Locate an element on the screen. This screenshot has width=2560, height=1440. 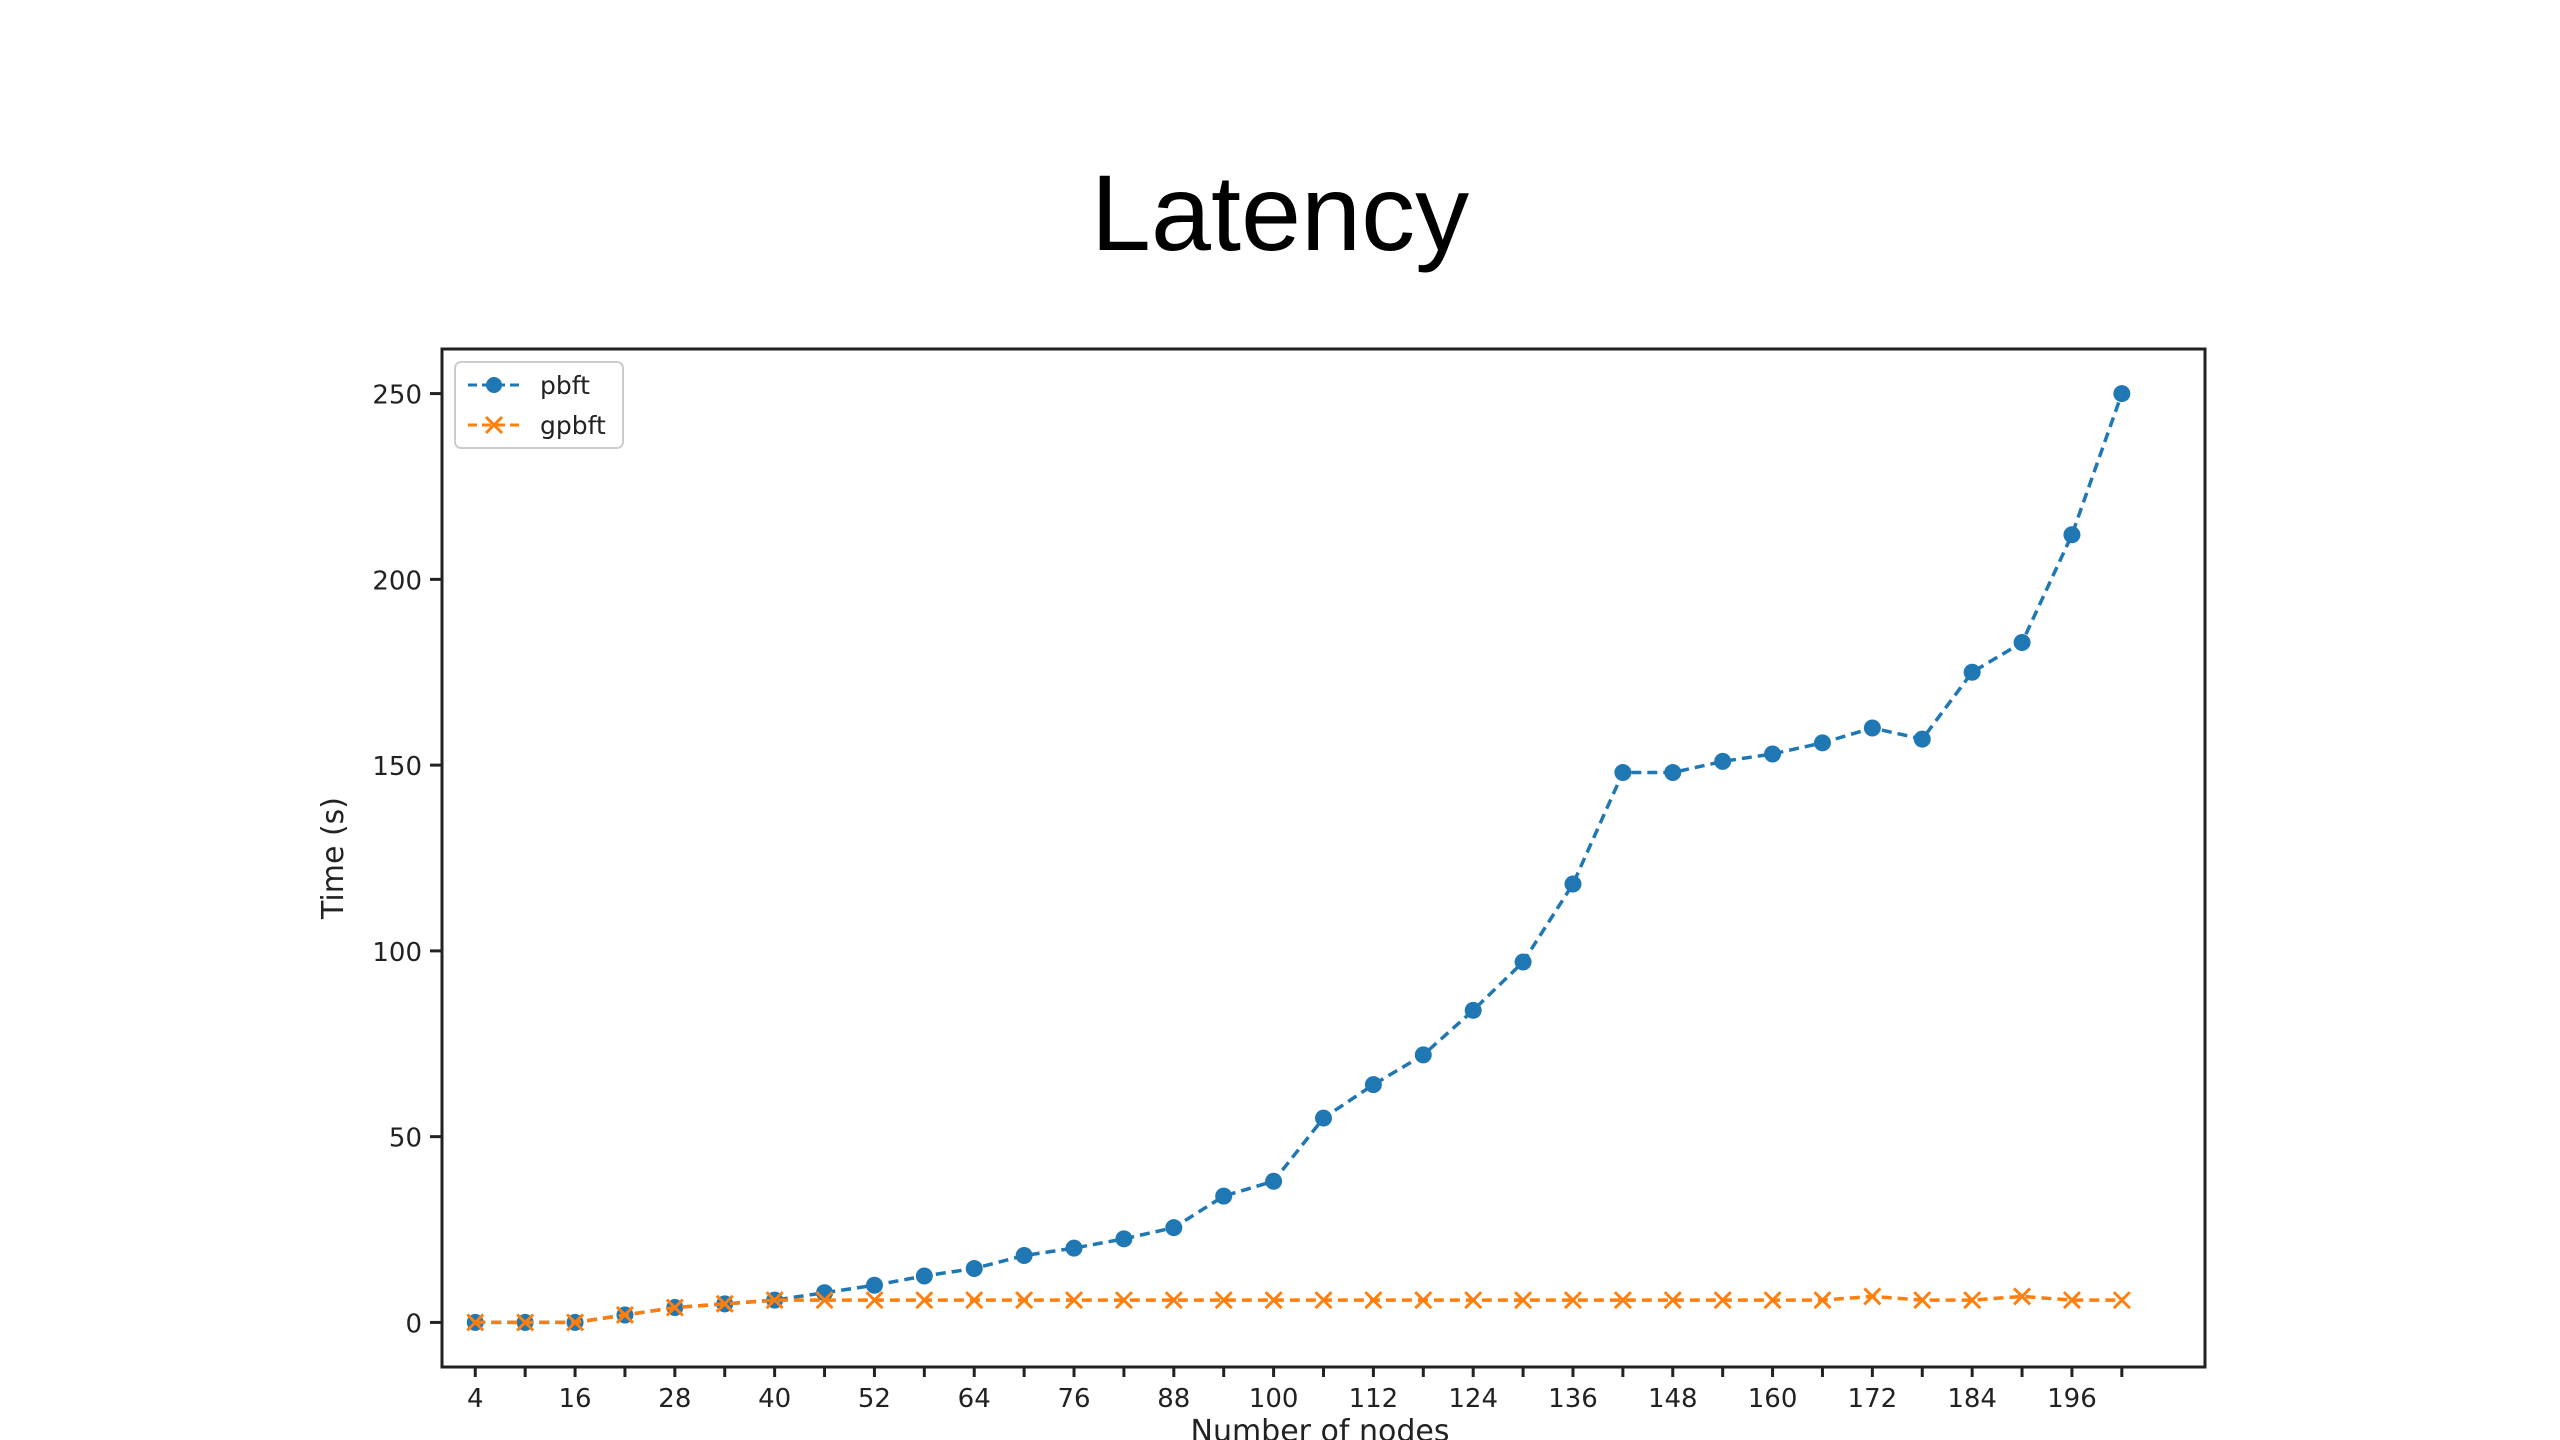
y-tick-label: 50 is located at coordinates (405, 1139).